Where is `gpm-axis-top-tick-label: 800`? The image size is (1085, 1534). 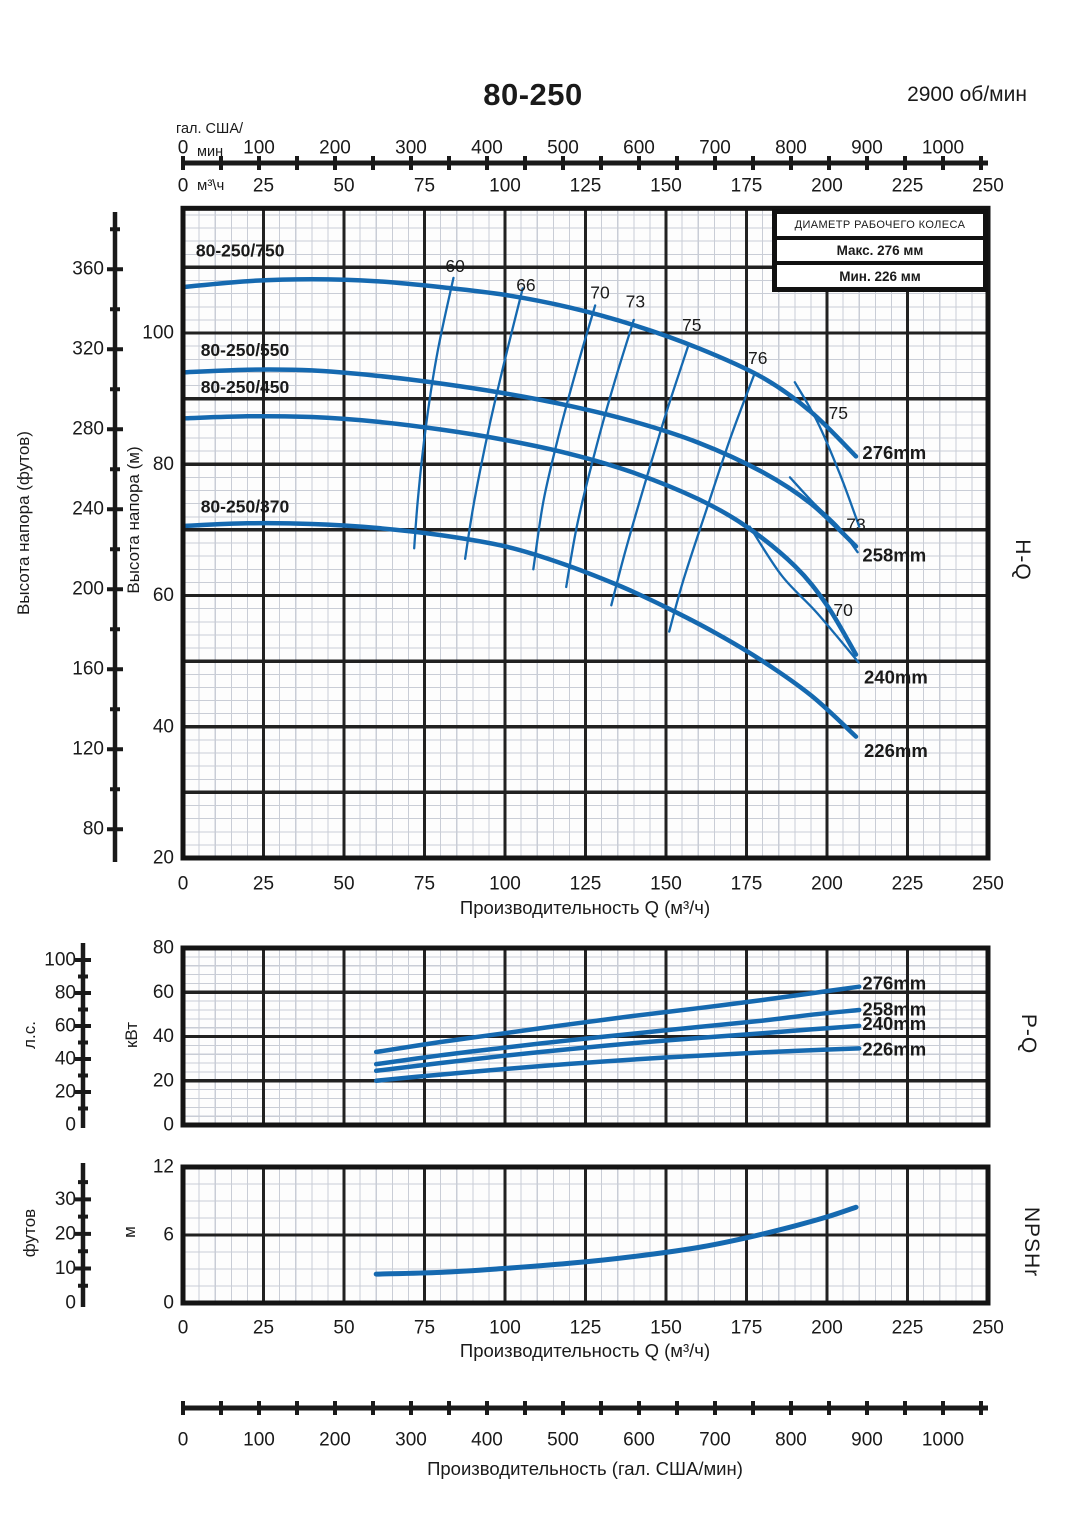
gpm-axis-top-tick-label: 800 is located at coordinates (791, 148).